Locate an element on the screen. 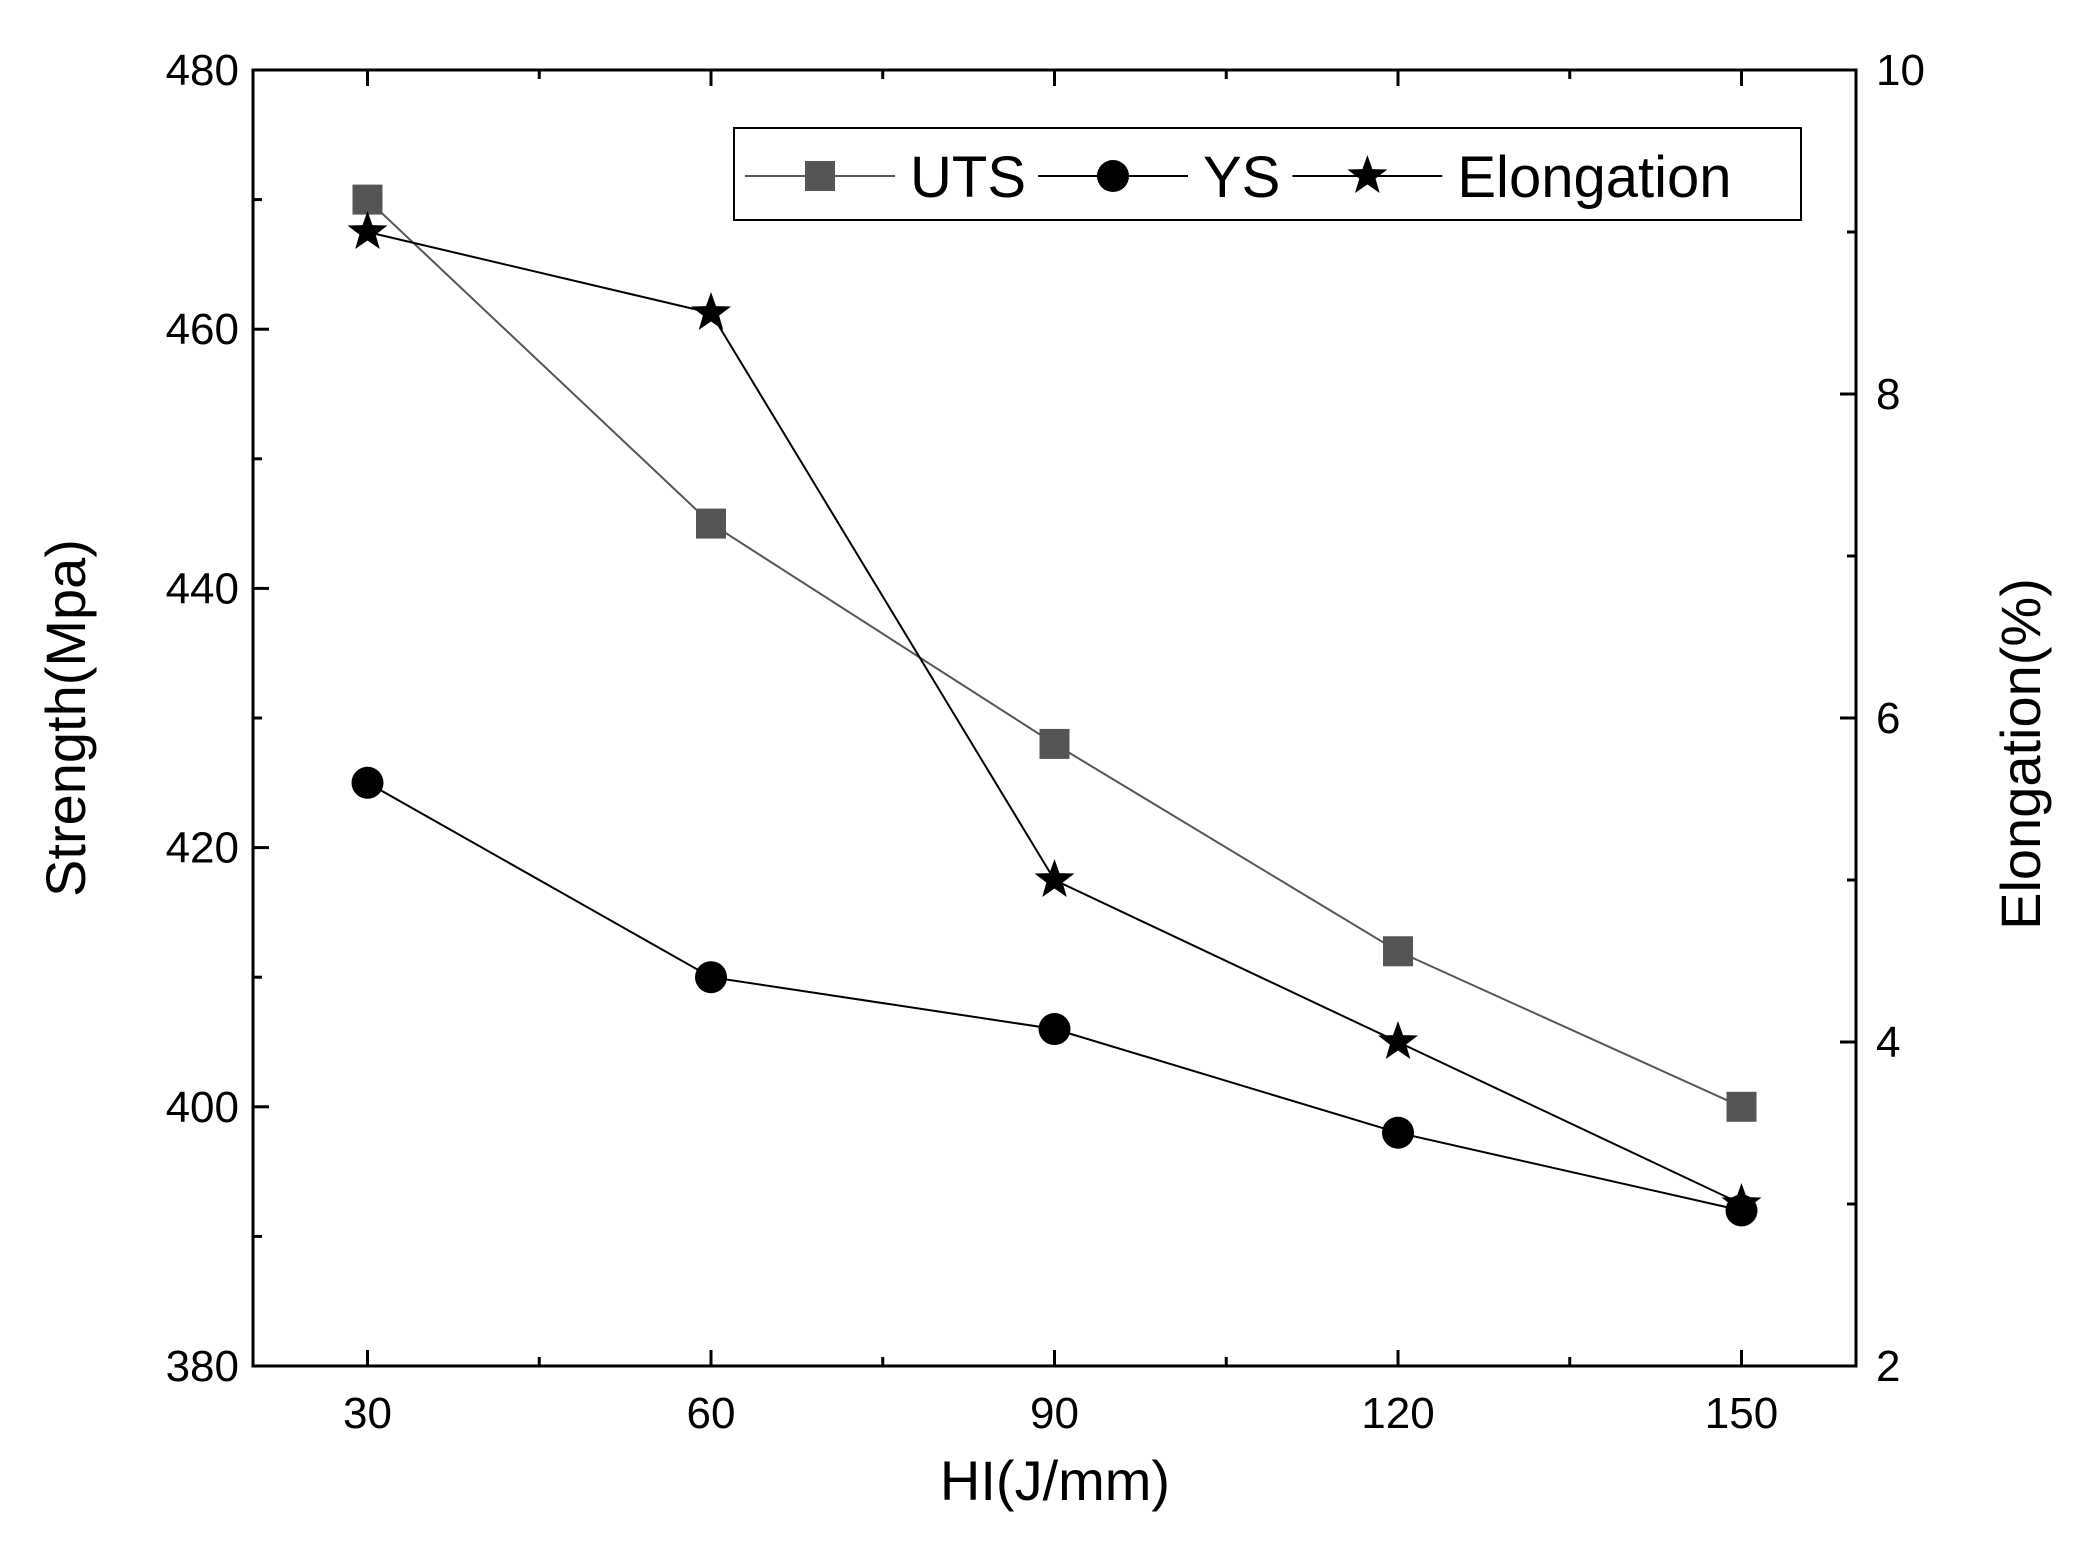 The height and width of the screenshot is (1541, 2083). right-y-tick-label: 10 is located at coordinates (1900, 70).